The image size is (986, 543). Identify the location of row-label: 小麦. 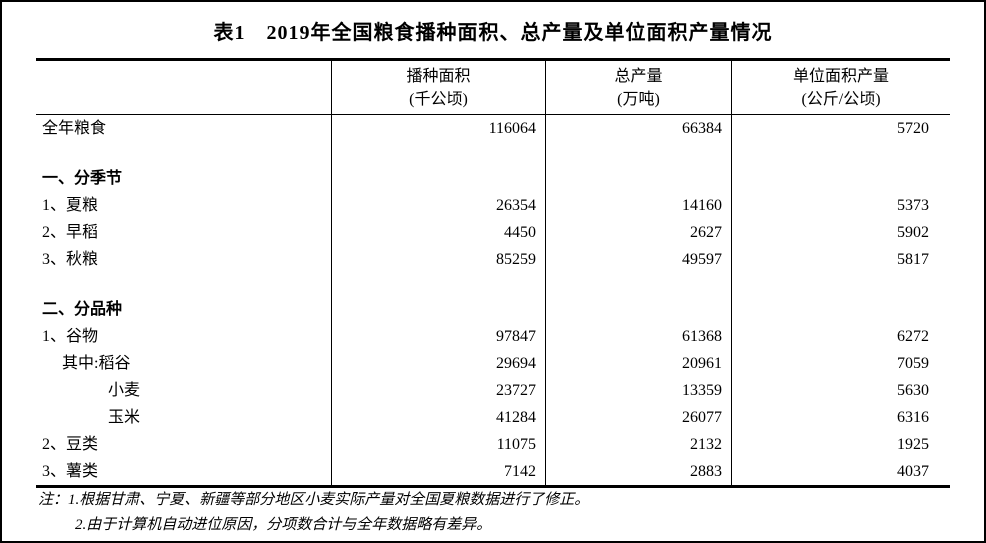
(124, 390).